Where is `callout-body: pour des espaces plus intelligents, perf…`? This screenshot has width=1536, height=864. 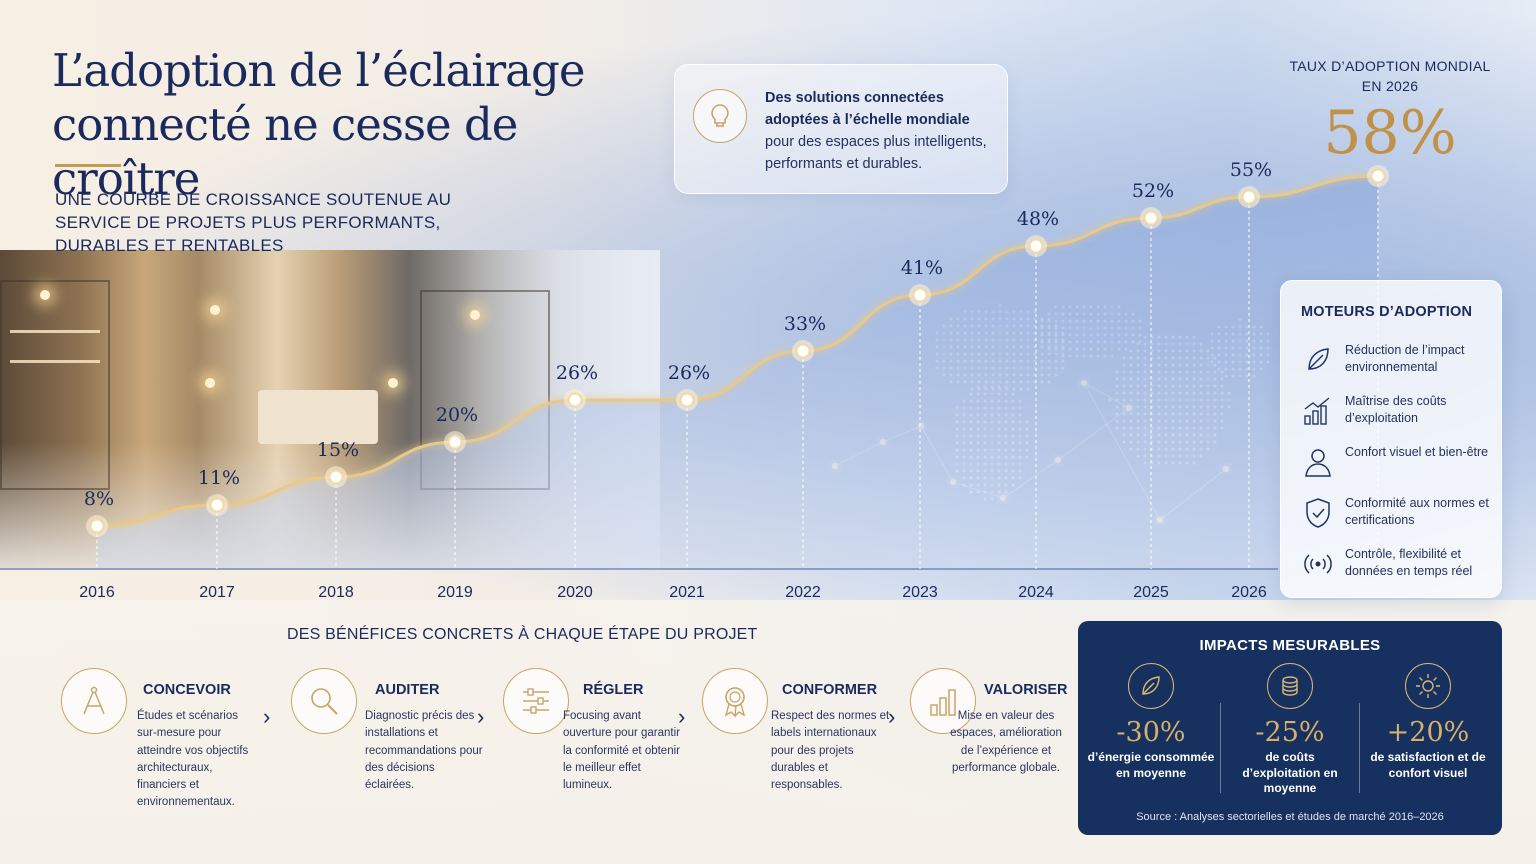 callout-body: pour des espaces plus intelligents, perf… is located at coordinates (876, 153).